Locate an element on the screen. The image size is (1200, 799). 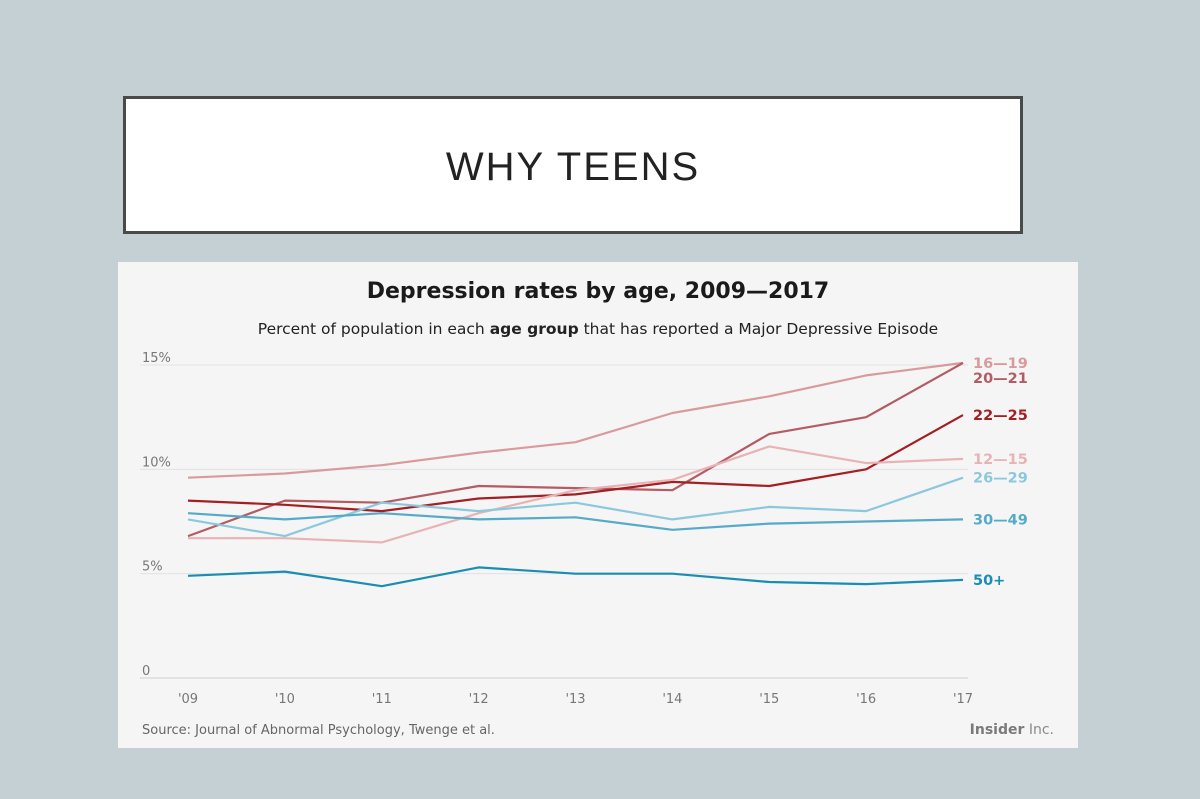
subtitle-prefix: Percent of population in each is located at coordinates (373, 329).